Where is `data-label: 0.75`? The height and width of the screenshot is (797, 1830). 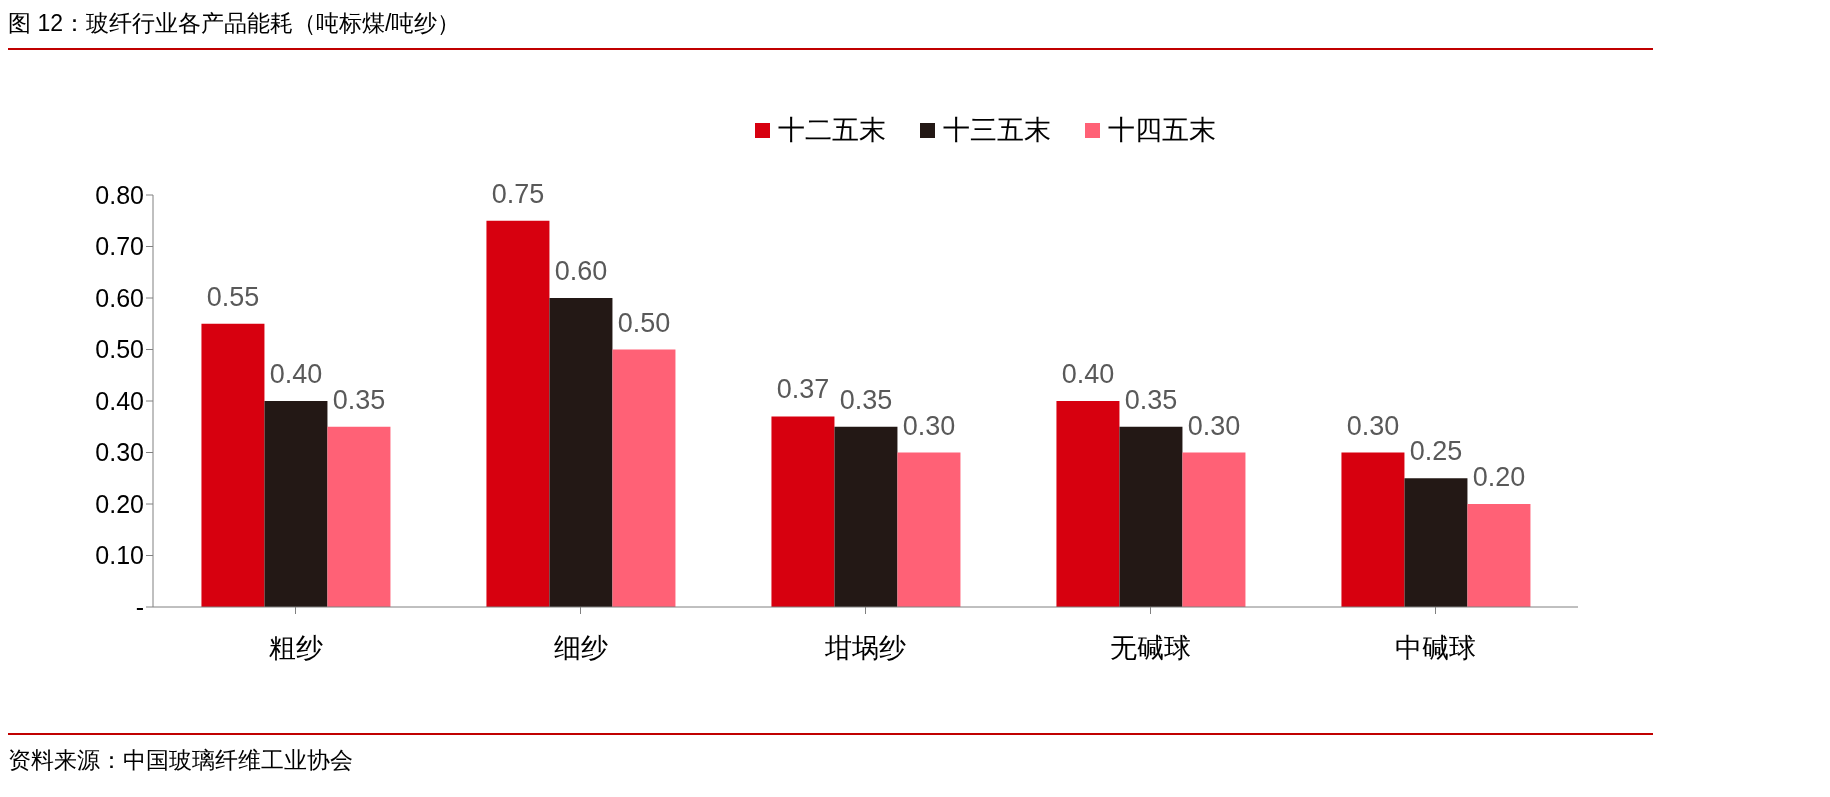 data-label: 0.75 is located at coordinates (518, 193).